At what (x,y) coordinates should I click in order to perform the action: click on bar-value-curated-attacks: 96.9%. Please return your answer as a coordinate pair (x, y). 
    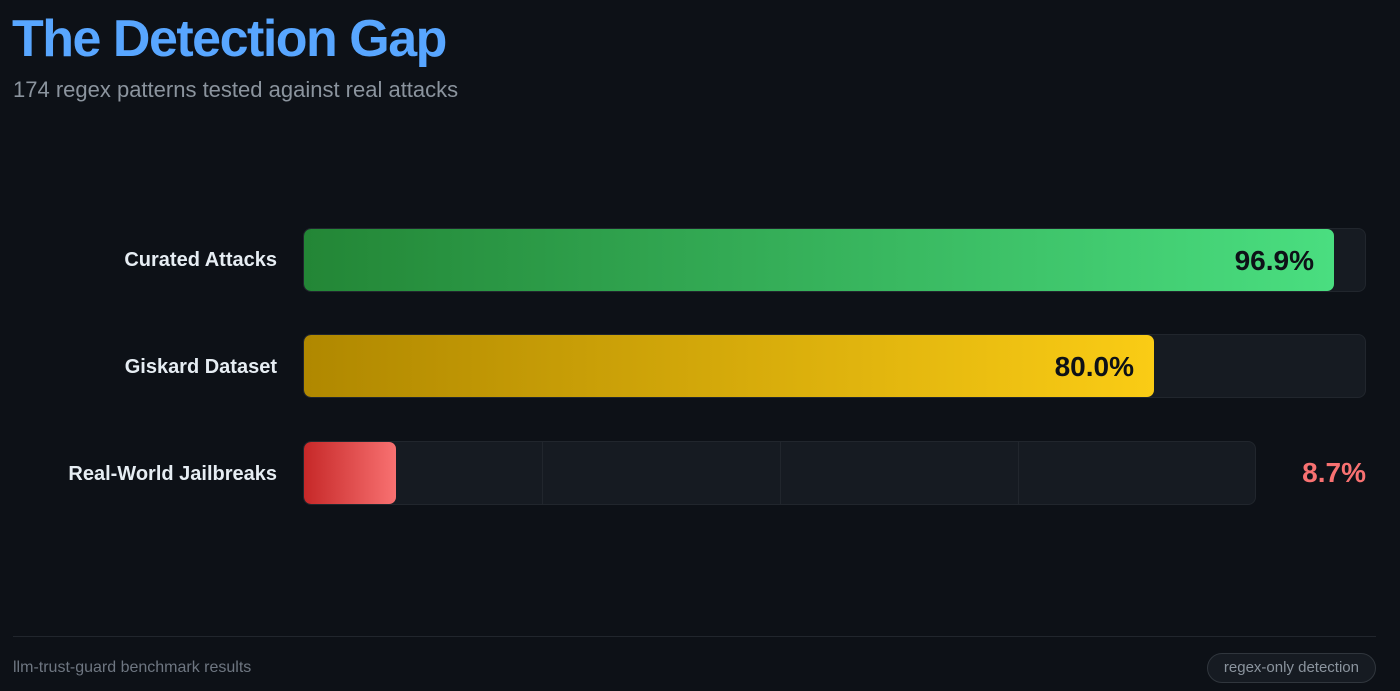
    Looking at the image, I should click on (1274, 260).